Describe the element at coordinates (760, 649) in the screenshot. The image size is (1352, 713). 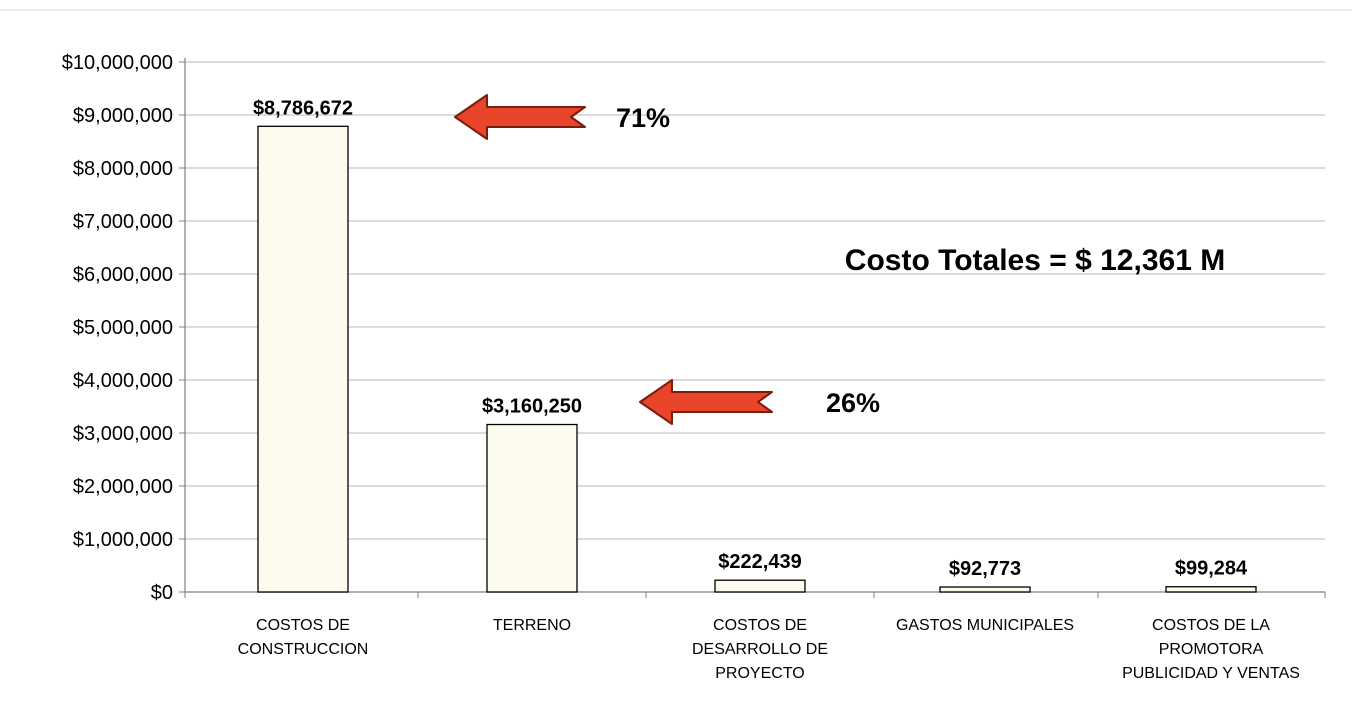
I see `x-category-label: DESARROLLO DE` at that location.